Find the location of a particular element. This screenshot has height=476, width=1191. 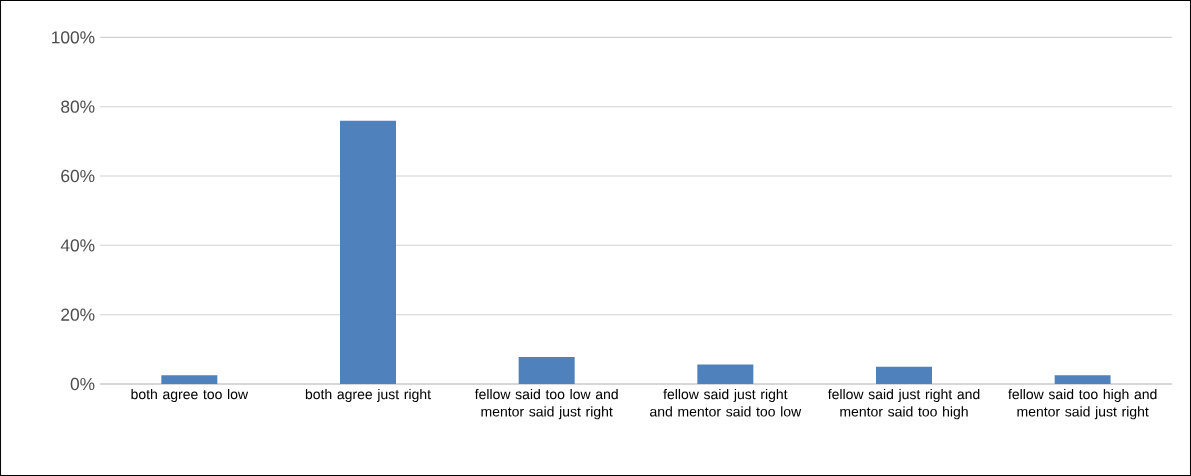

y-tick-label: 20% is located at coordinates (78, 314).